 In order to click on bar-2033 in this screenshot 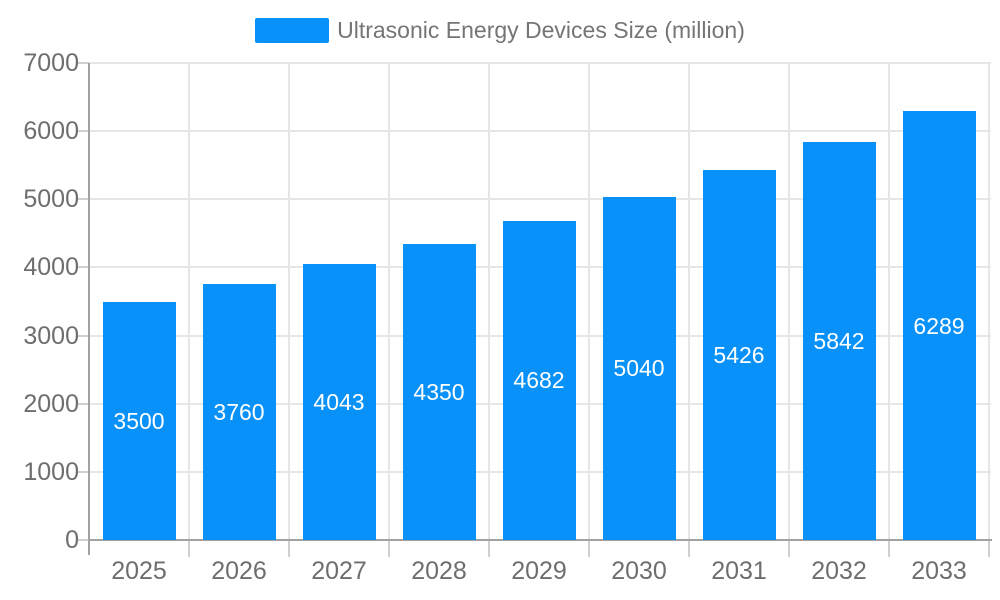, I will do `click(939, 325)`.